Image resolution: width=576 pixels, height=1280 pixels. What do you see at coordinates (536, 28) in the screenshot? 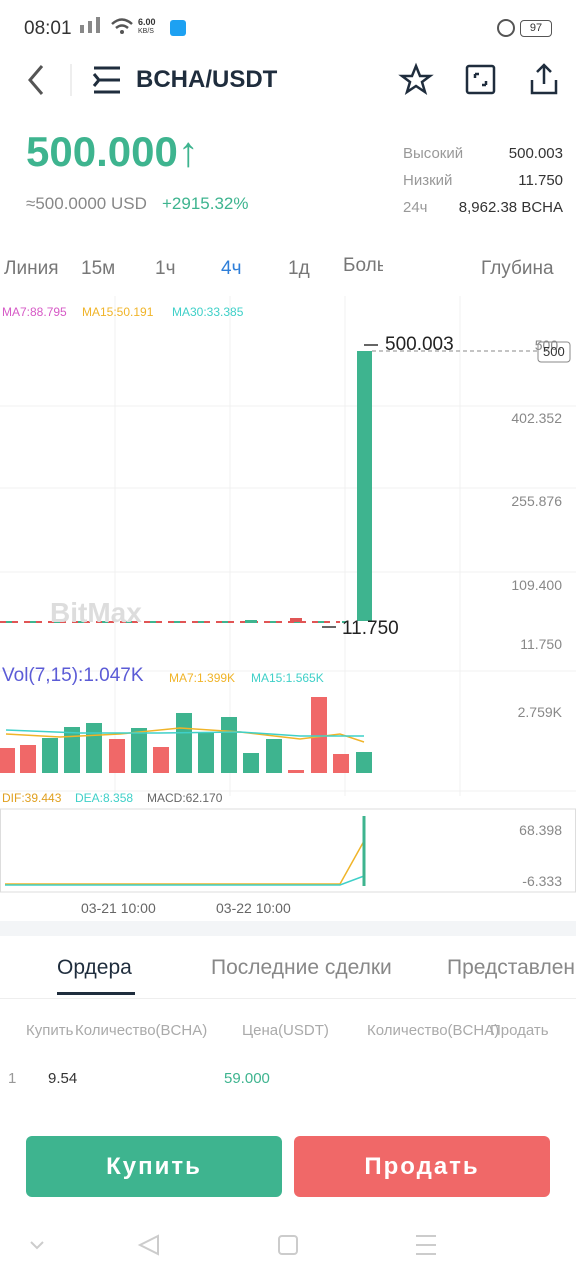
I see `battery: 97` at bounding box center [536, 28].